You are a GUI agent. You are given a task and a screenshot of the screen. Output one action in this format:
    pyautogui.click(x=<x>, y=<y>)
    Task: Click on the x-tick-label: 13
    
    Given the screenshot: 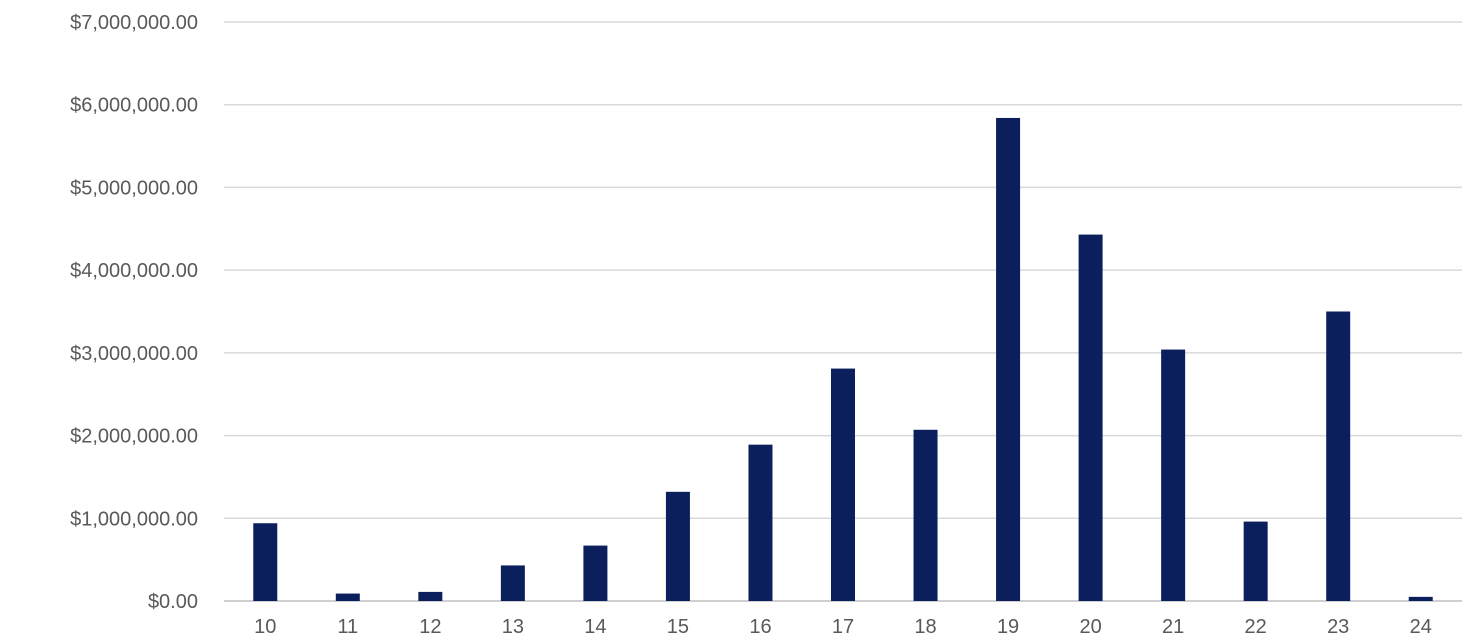 What is the action you would take?
    pyautogui.click(x=513, y=627)
    